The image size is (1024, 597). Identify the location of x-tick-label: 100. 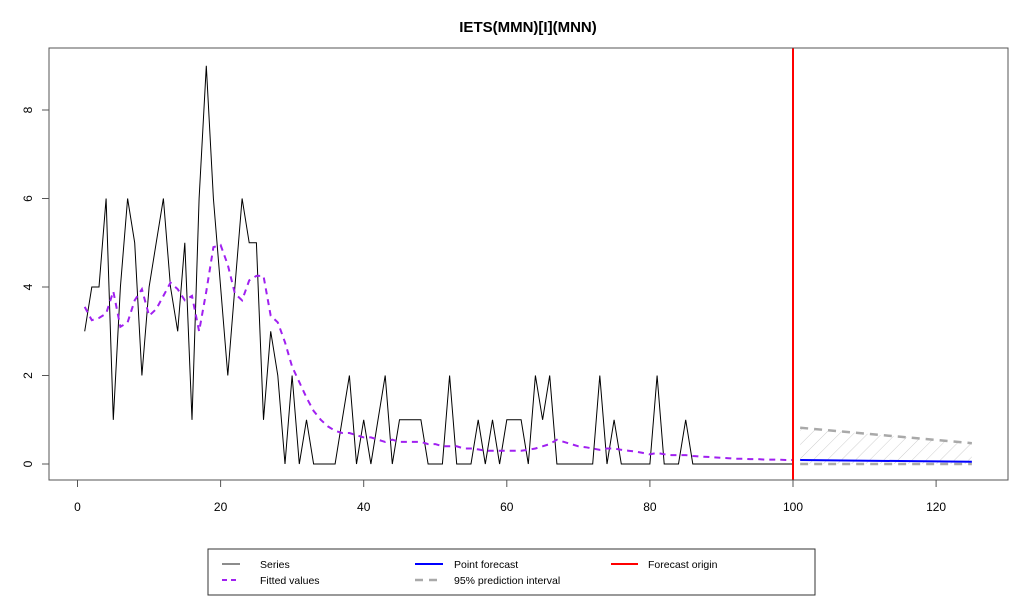
(793, 507).